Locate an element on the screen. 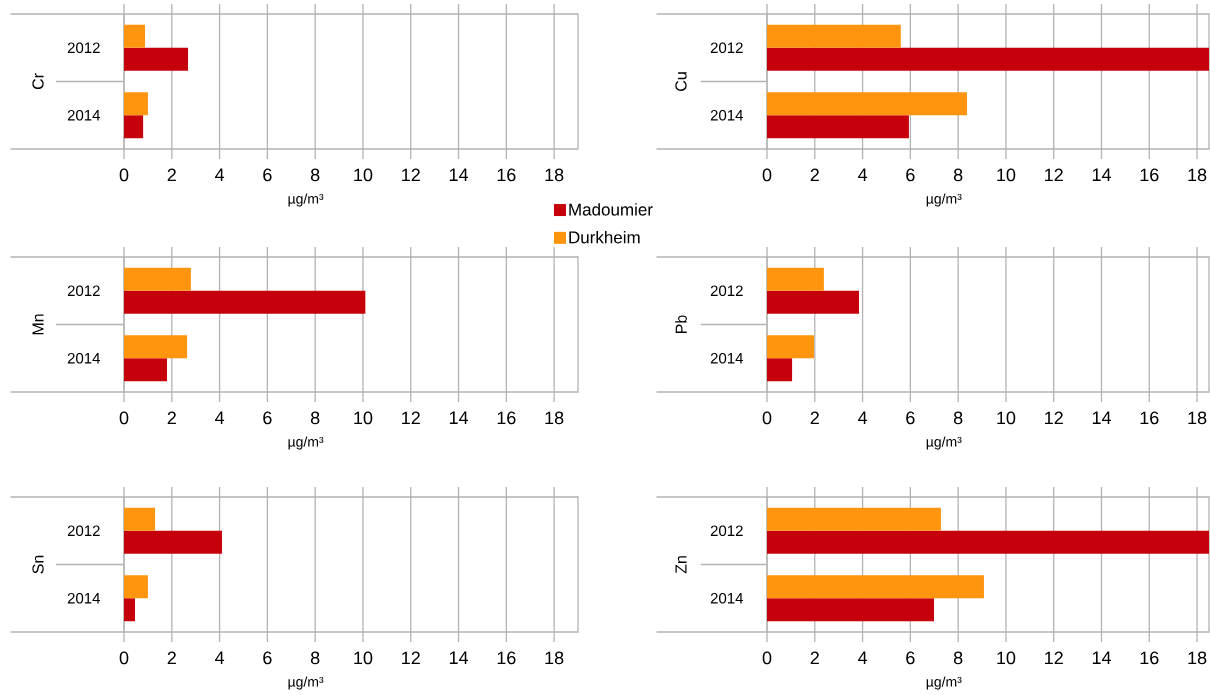  y-axis-title: Mn is located at coordinates (38, 324).